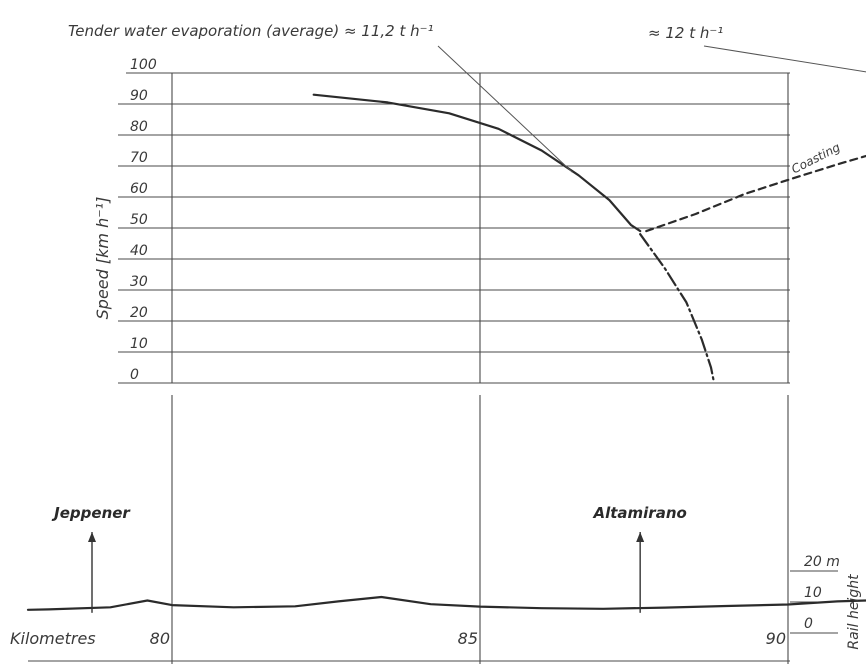 This screenshot has width=866, height=664. Describe the element at coordinates (139, 220) in the screenshot. I see `speed-tick-50: 50` at that location.